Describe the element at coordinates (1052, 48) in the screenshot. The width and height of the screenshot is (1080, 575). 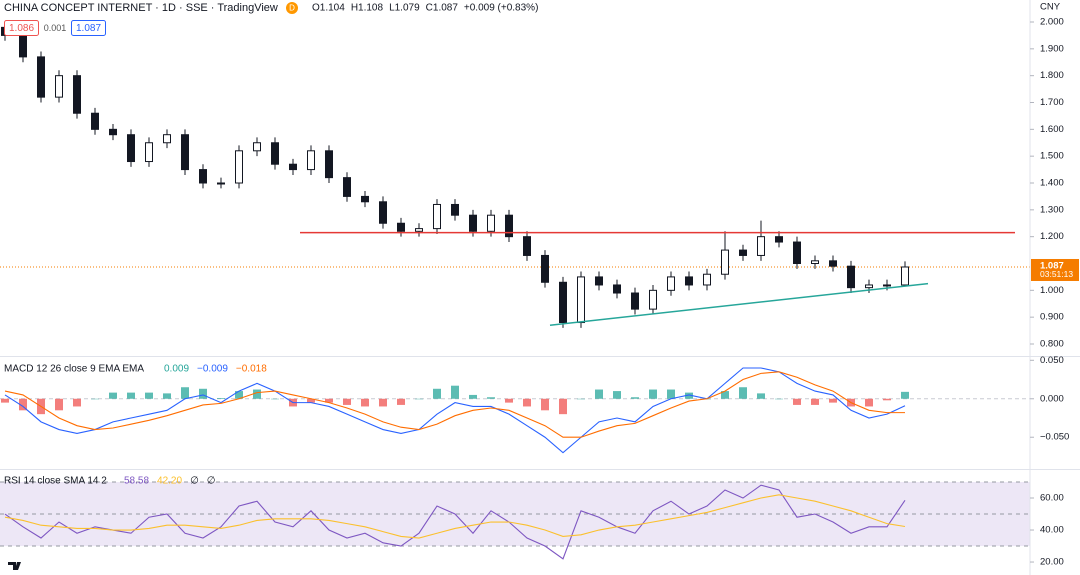
I see `y-tick-label: 1.900` at that location.